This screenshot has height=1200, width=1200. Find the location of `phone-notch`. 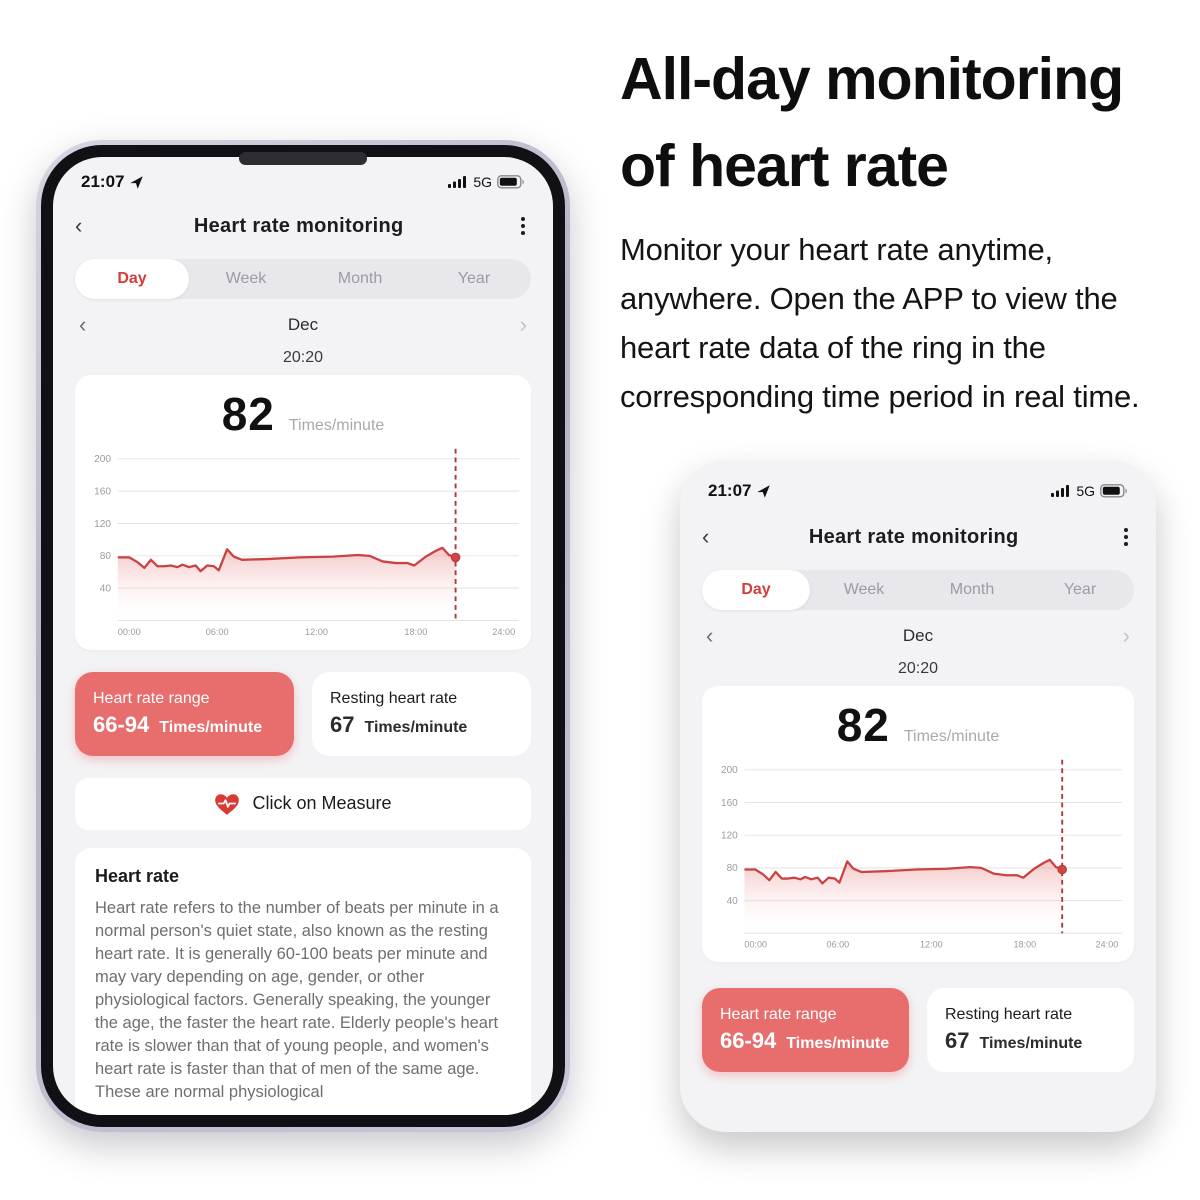

phone-notch is located at coordinates (303, 158).